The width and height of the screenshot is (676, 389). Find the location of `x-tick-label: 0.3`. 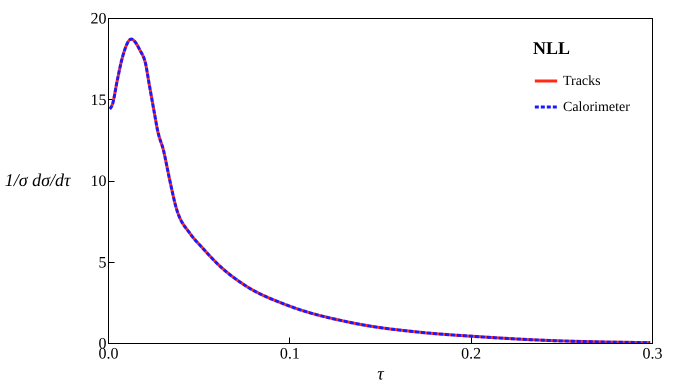

x-tick-label: 0.3 is located at coordinates (652, 354).